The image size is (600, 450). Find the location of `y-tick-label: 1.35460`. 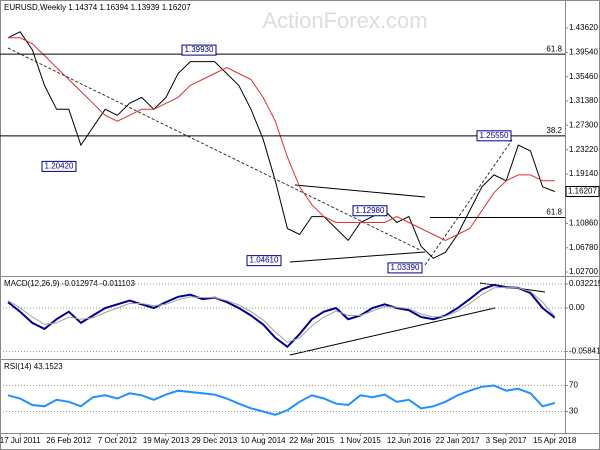

y-tick-label: 1.35460 is located at coordinates (583, 76).